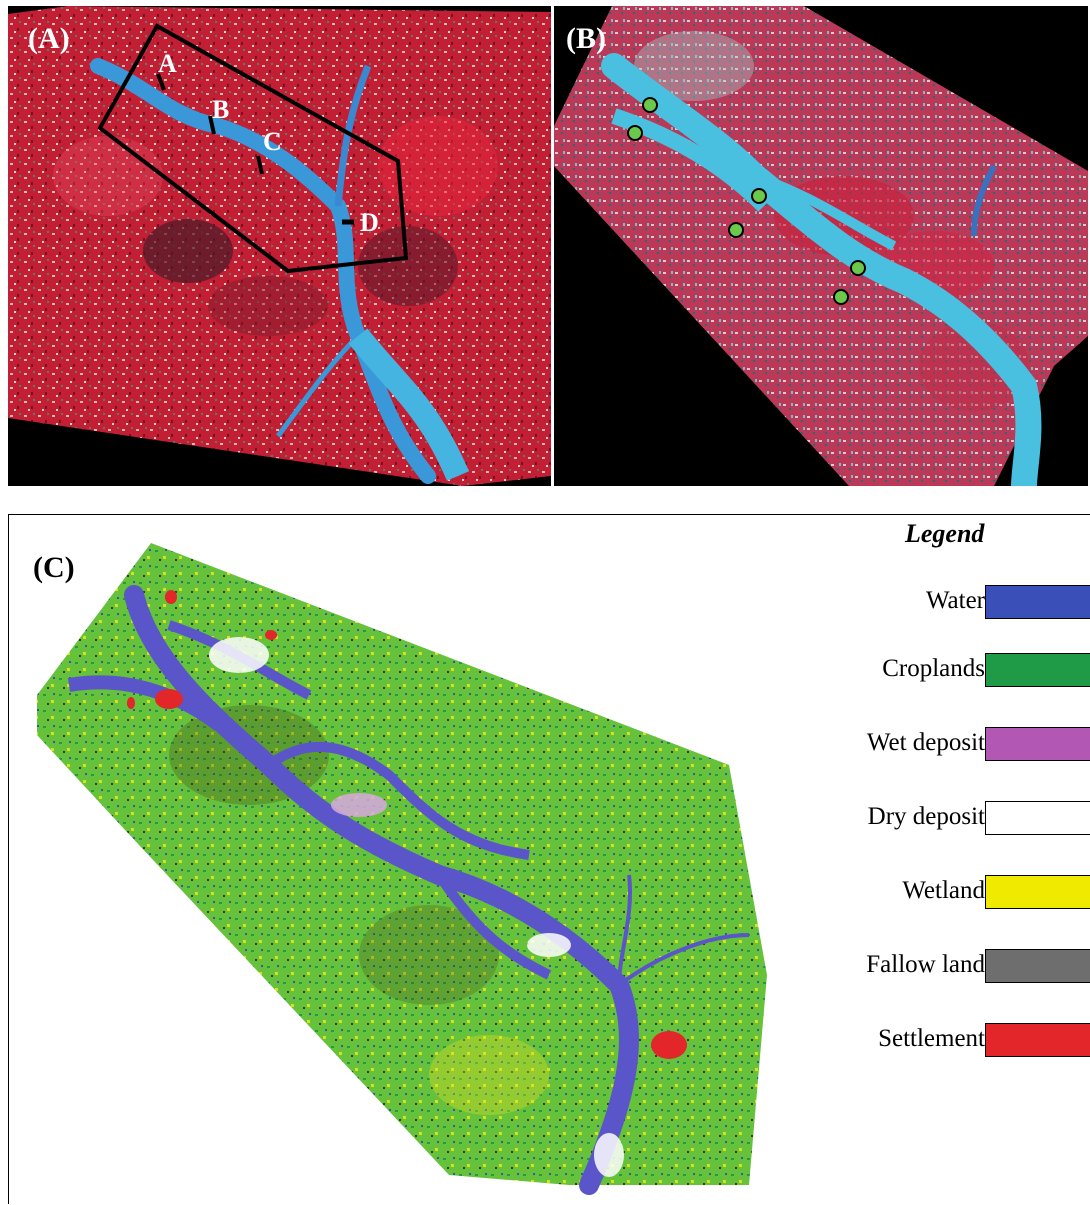  I want to click on legend-item-fallow-land: Fallow land, so click(949, 967).